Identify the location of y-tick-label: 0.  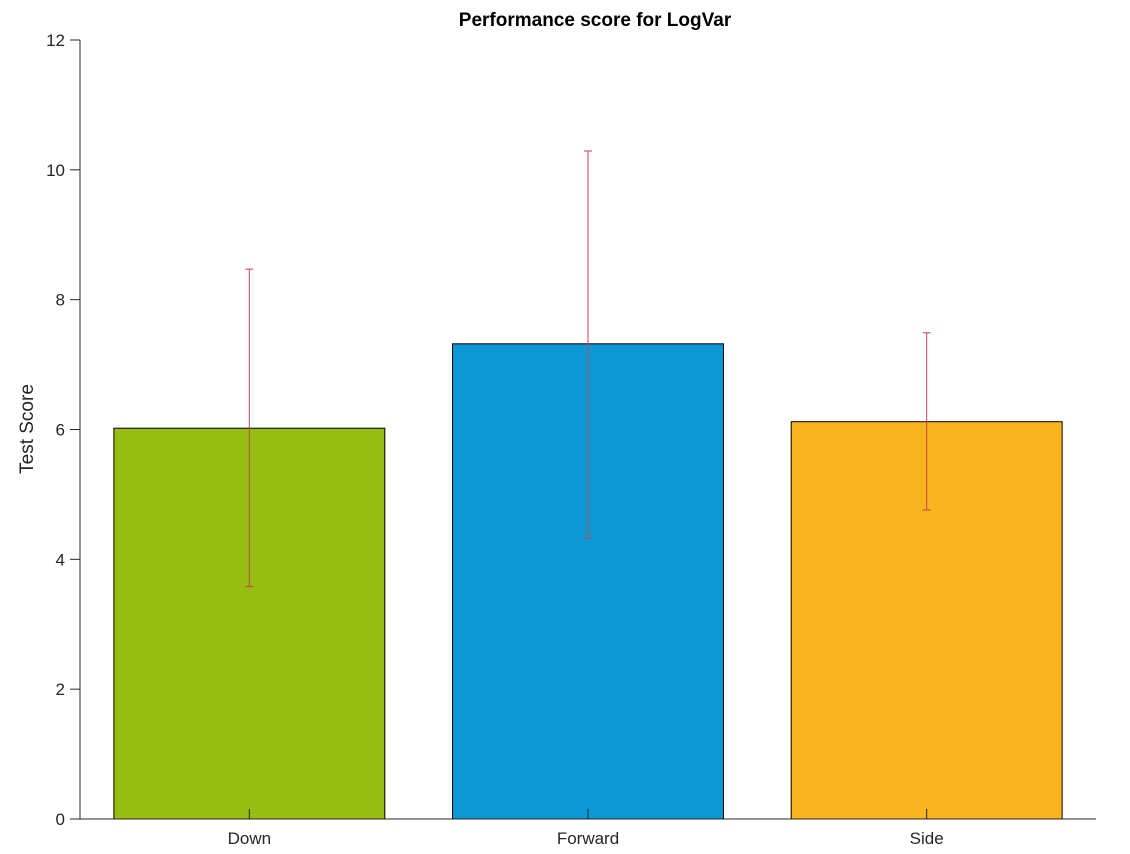
(60, 819).